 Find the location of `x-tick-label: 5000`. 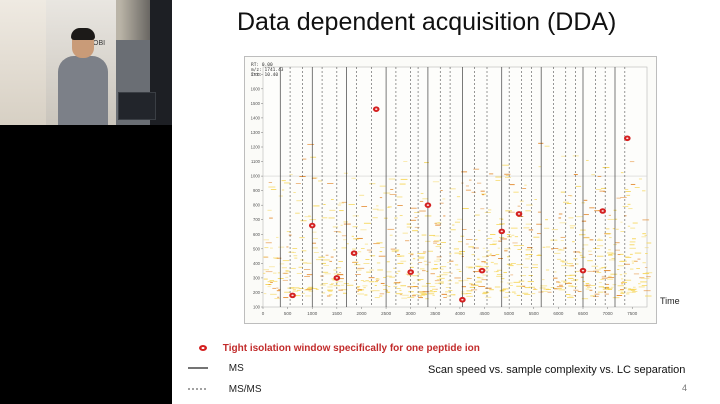

x-tick-label: 5000 is located at coordinates (509, 313).